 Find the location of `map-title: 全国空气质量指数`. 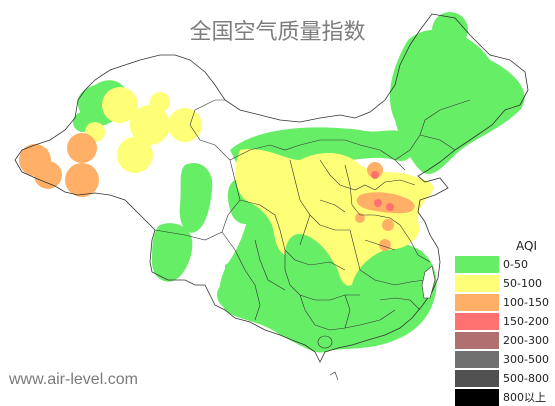

map-title: 全国空气质量指数 is located at coordinates (277, 32).